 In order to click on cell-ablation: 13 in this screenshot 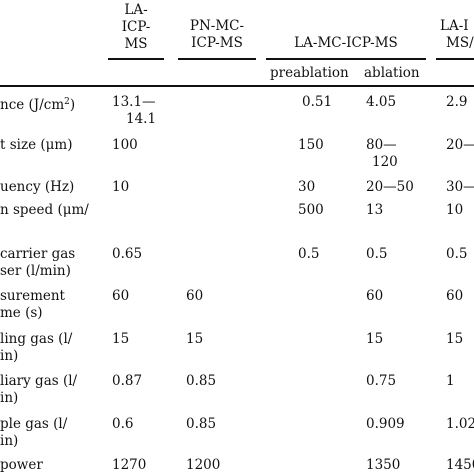, I will do `click(375, 210)`.